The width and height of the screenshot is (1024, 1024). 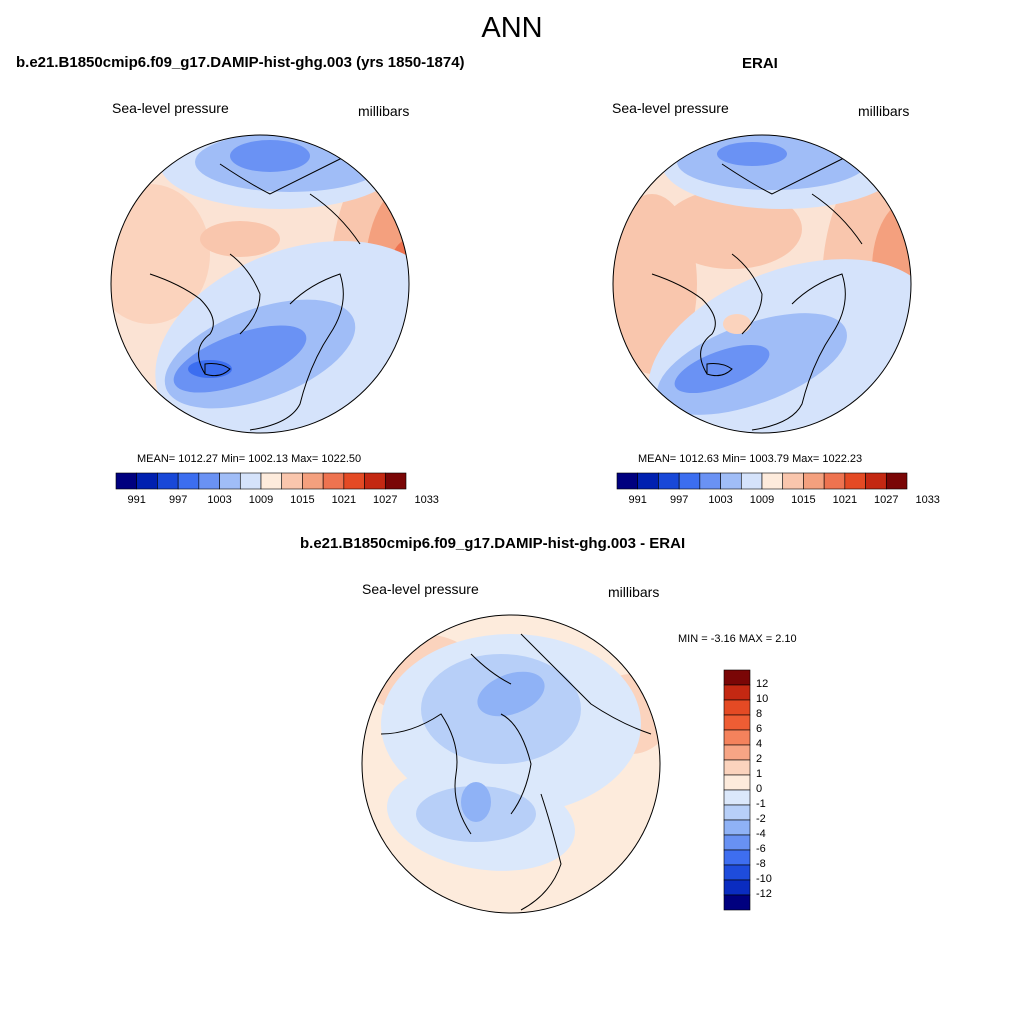 What do you see at coordinates (759, 759) in the screenshot?
I see `colorbar-tick-label: 2` at bounding box center [759, 759].